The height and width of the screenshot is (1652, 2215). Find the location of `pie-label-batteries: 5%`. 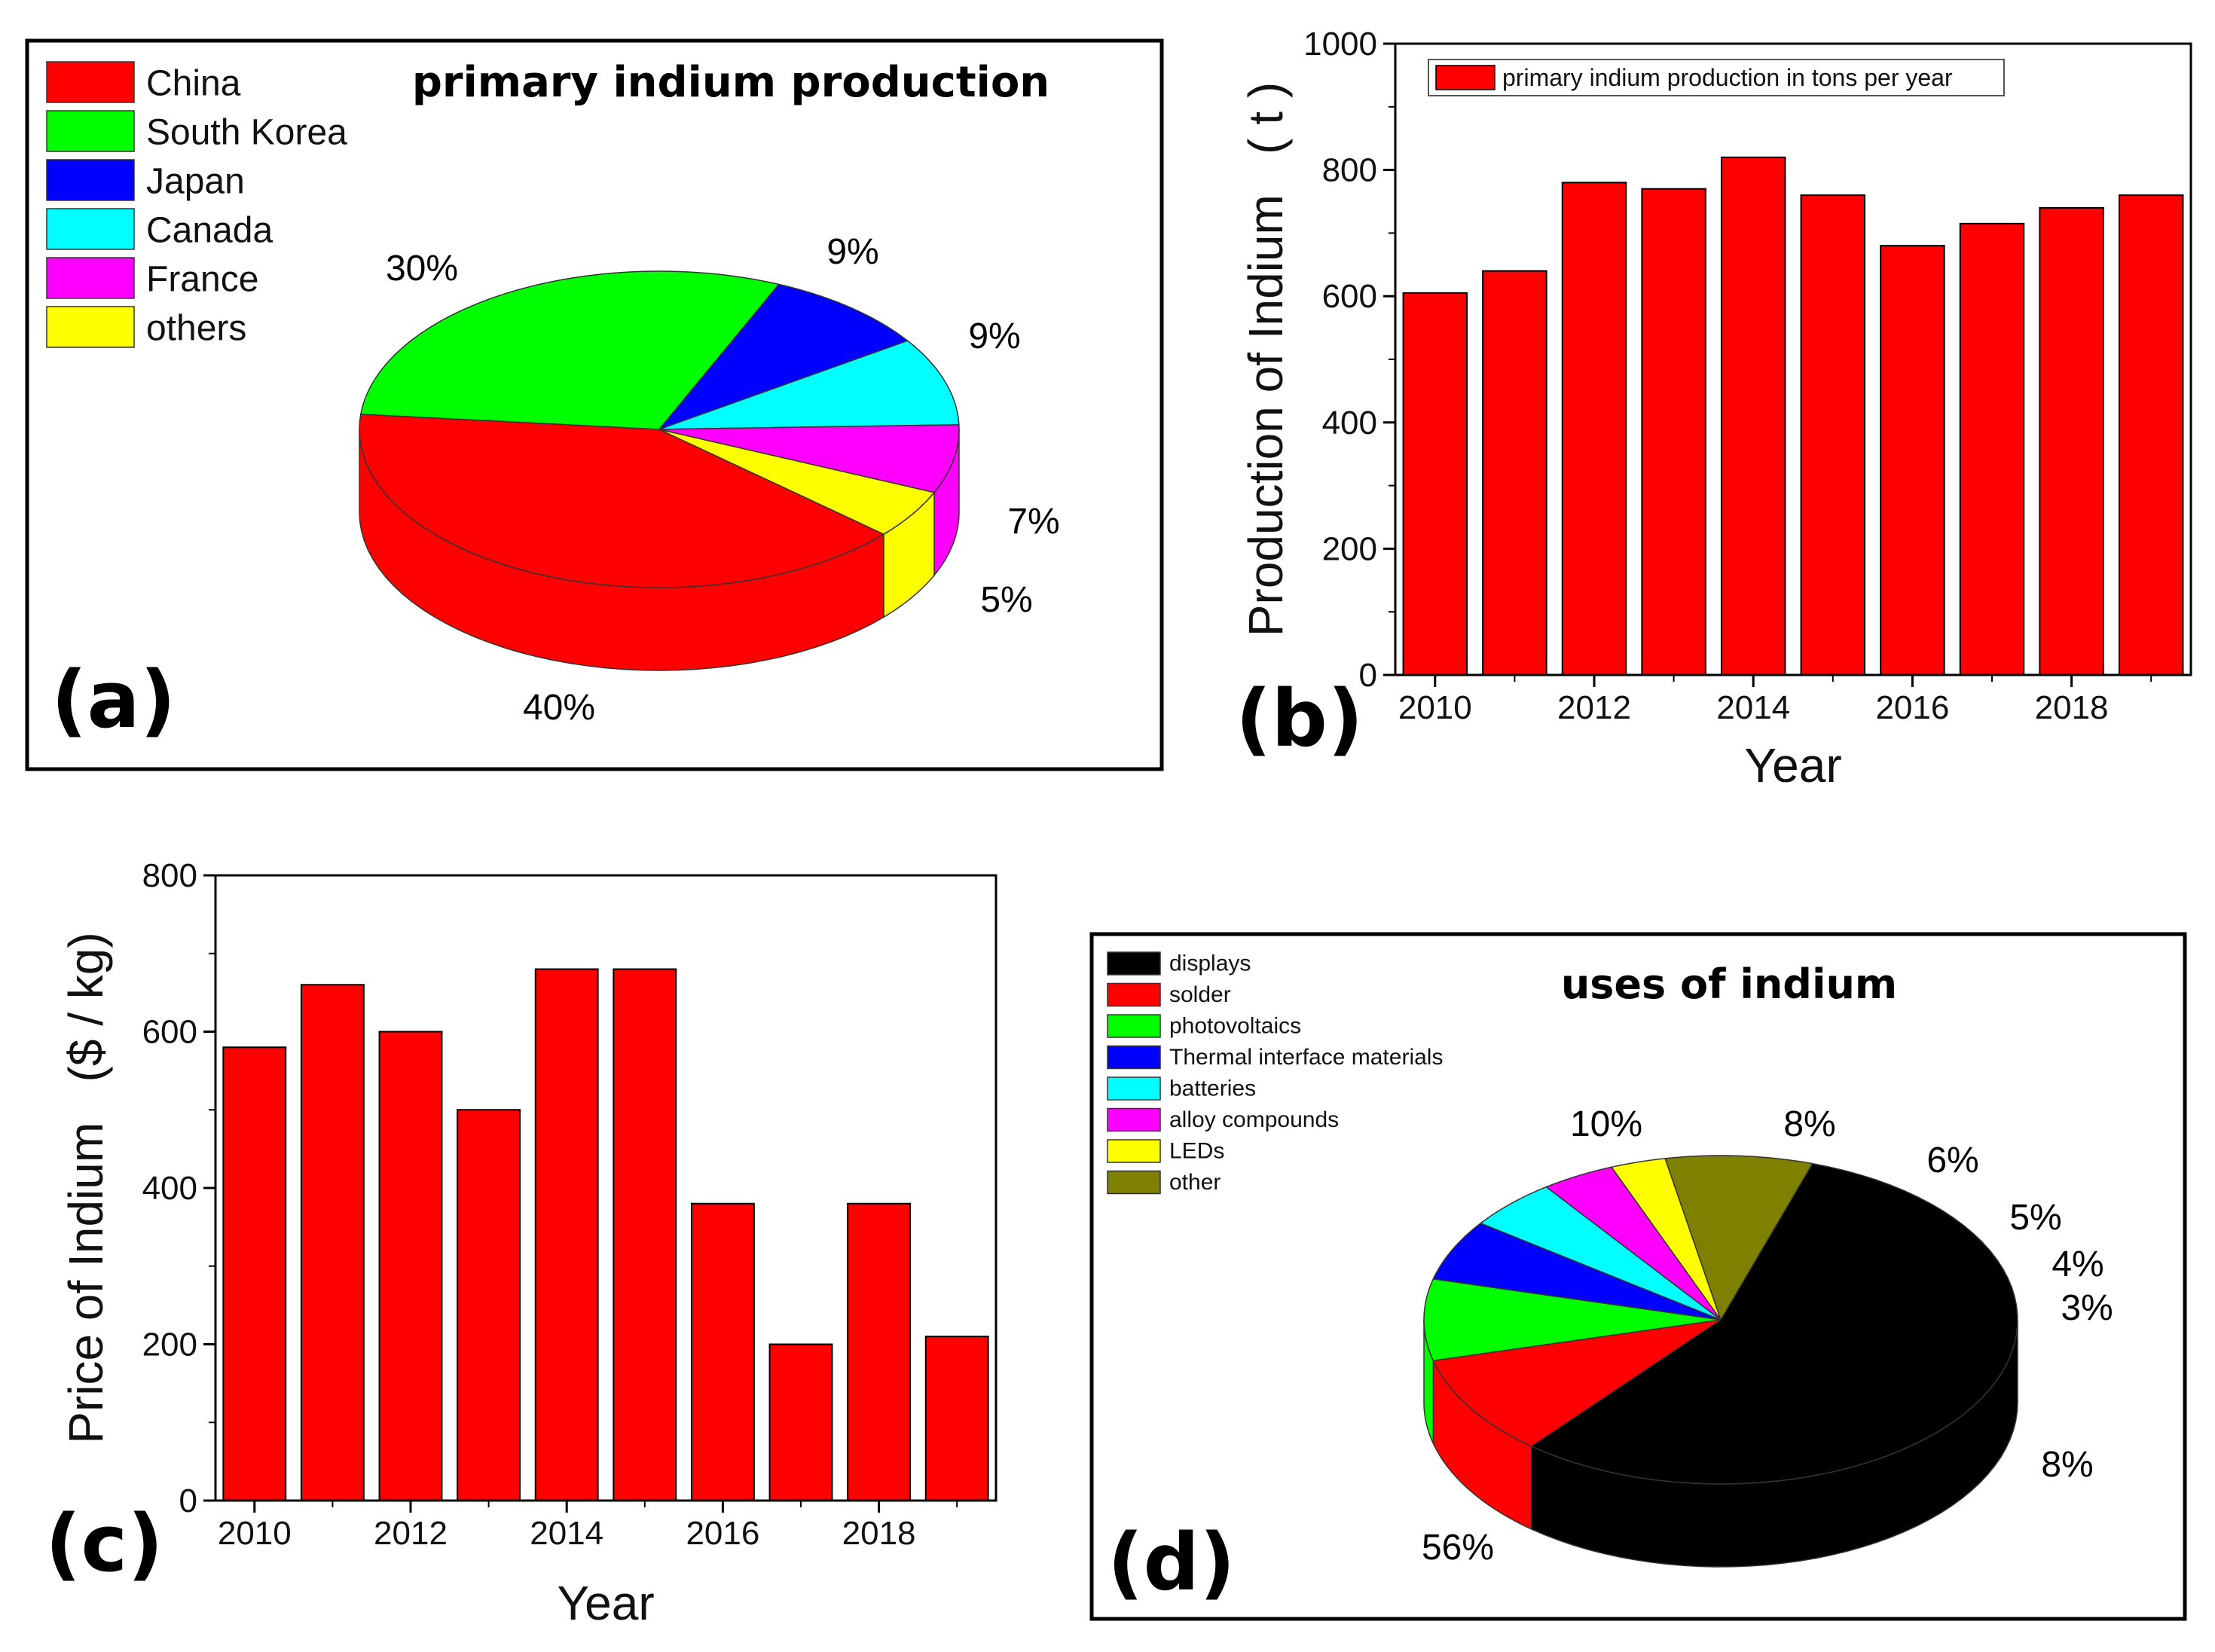

pie-label-batteries: 5% is located at coordinates (2035, 1218).